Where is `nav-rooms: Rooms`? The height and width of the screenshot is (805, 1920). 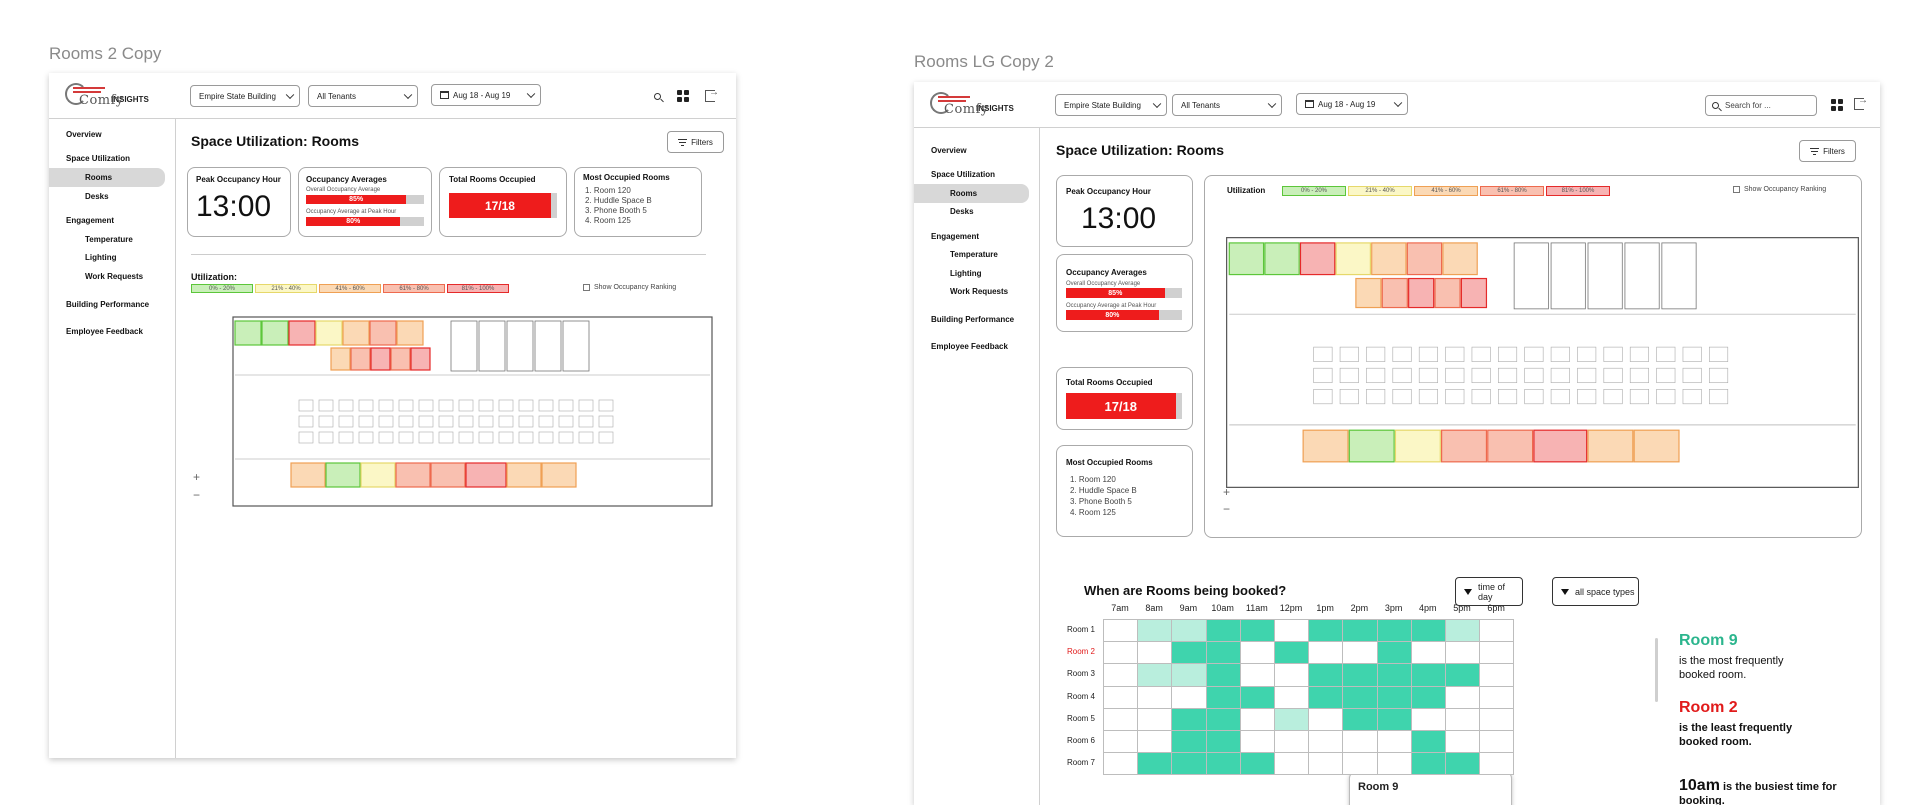 nav-rooms: Rooms is located at coordinates (964, 193).